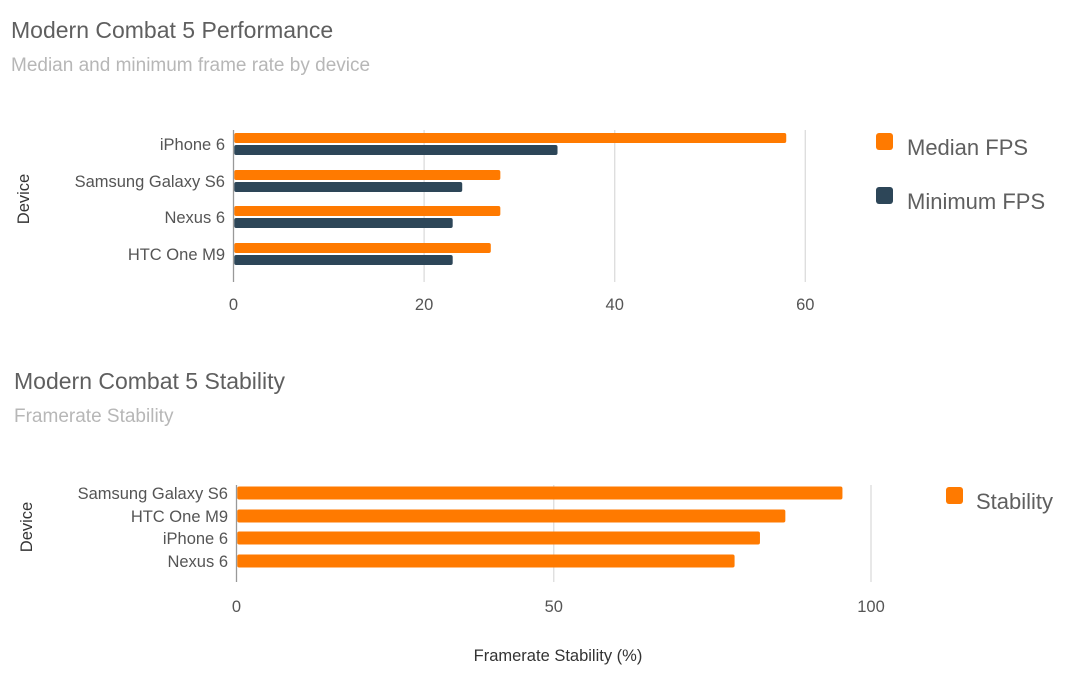  Describe the element at coordinates (884, 195) in the screenshot. I see `legend-swatch-minimum` at that location.